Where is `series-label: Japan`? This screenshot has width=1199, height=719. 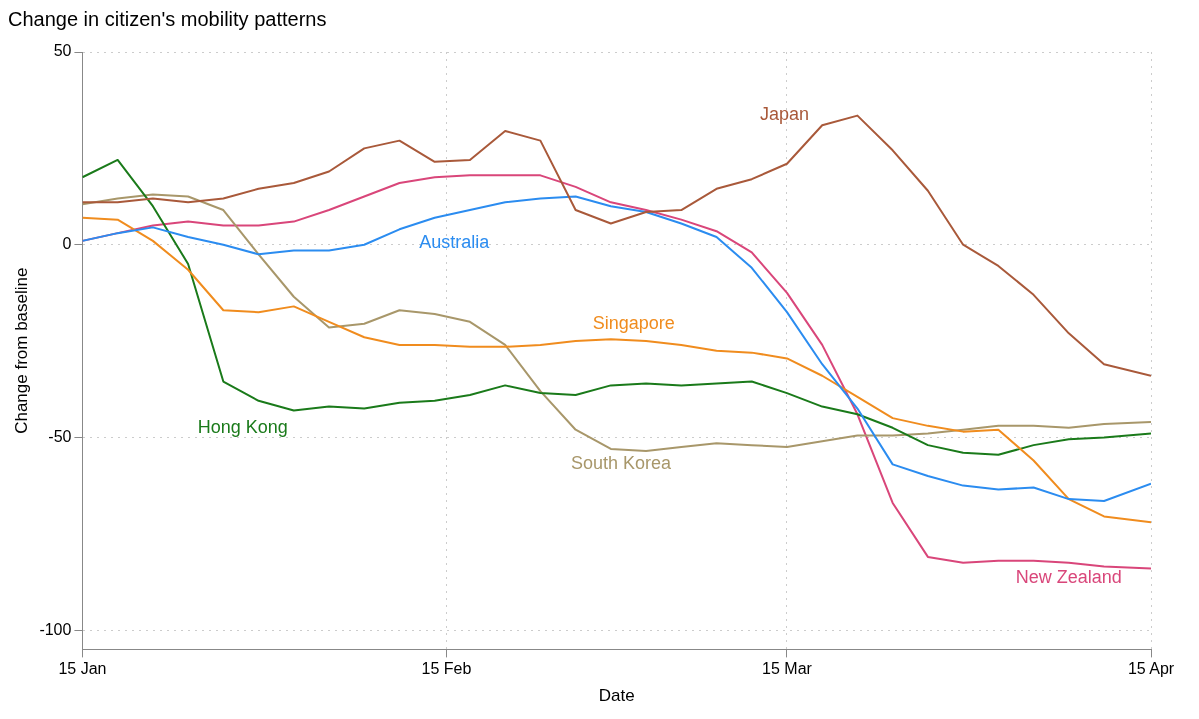
series-label: Japan is located at coordinates (784, 113).